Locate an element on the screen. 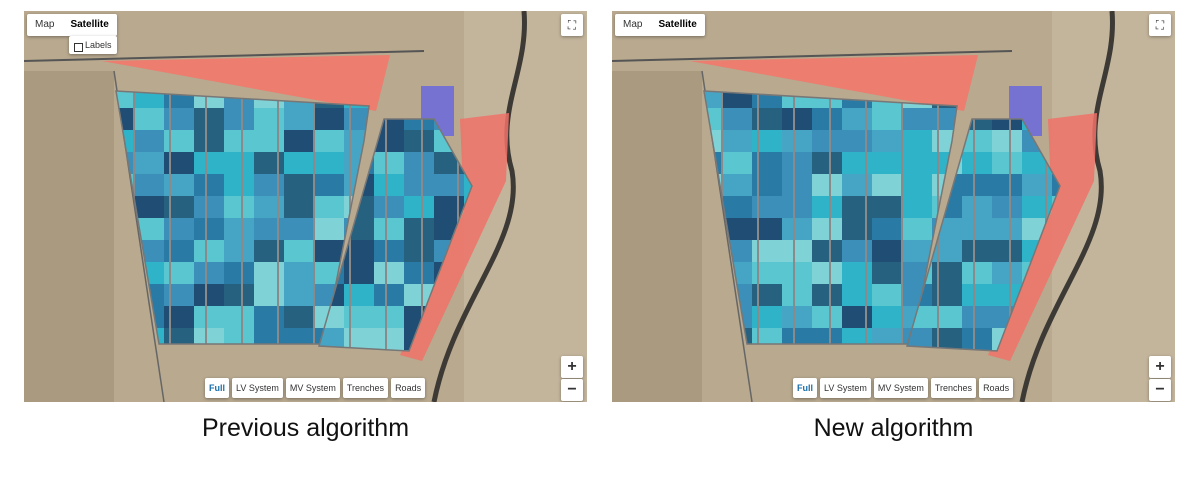  labels-toggle: Labels is located at coordinates (93, 45).